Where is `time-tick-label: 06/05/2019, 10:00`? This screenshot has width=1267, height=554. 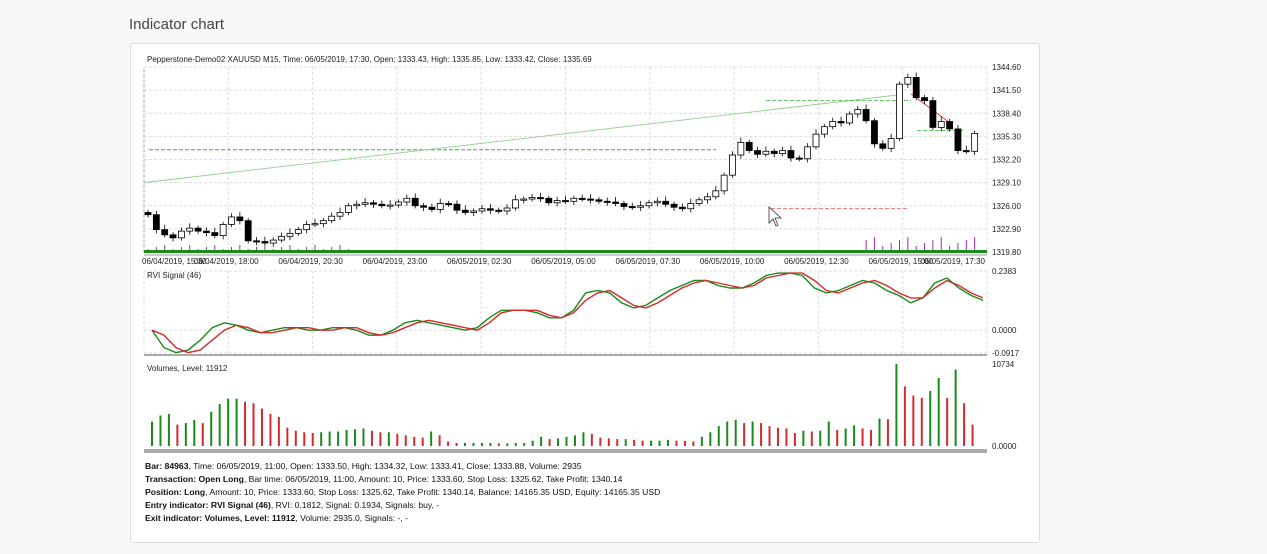 time-tick-label: 06/05/2019, 10:00 is located at coordinates (732, 261).